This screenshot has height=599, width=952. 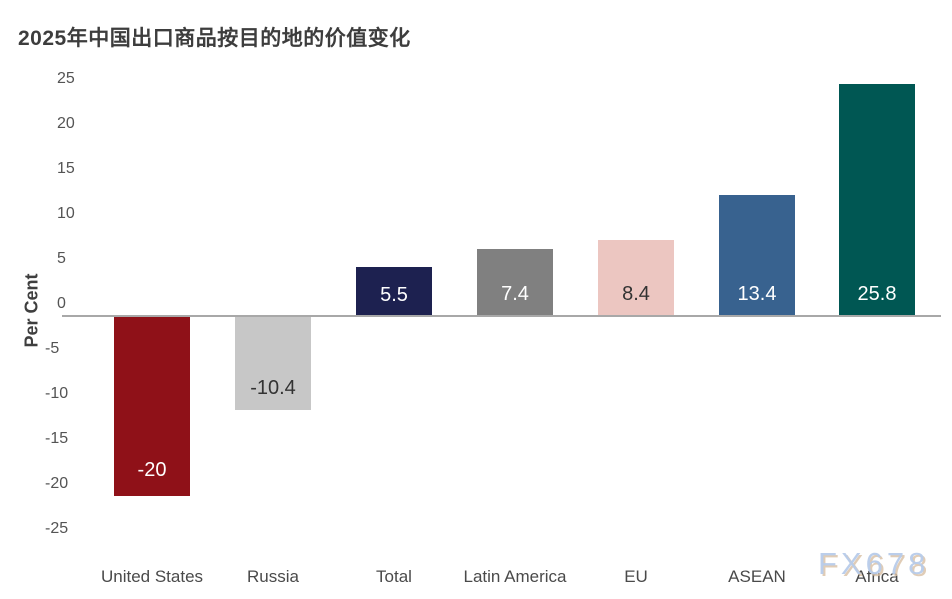 I want to click on bar-total: 5.5, so click(x=394, y=292).